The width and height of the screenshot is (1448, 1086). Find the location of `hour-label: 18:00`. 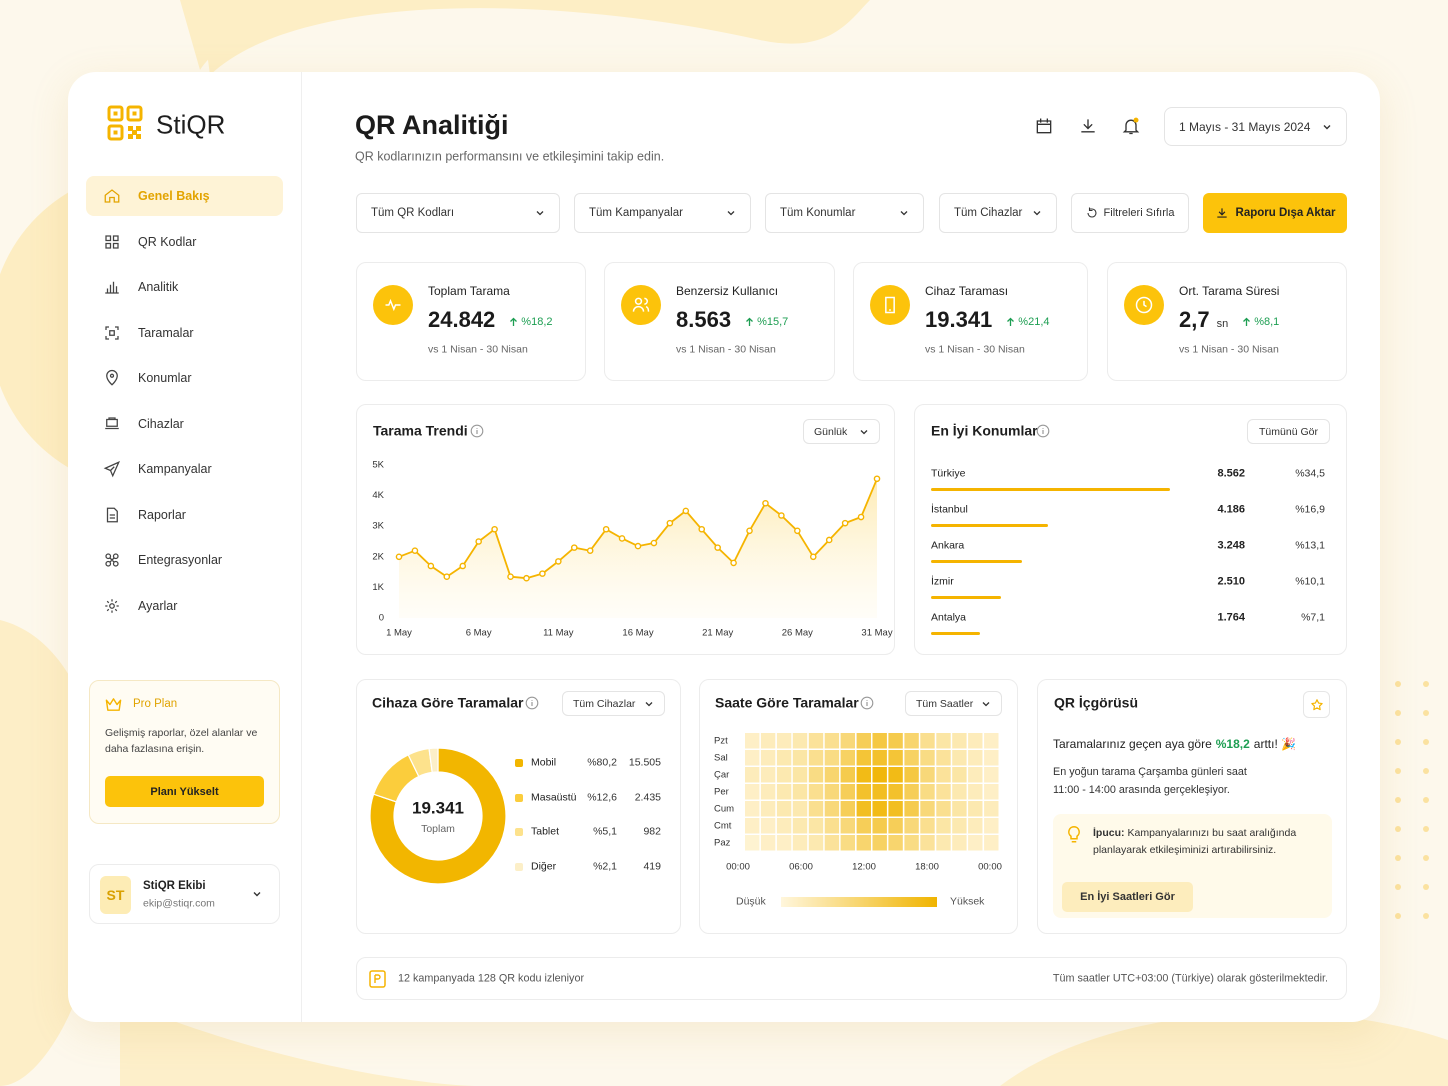

hour-label: 18:00 is located at coordinates (927, 867).